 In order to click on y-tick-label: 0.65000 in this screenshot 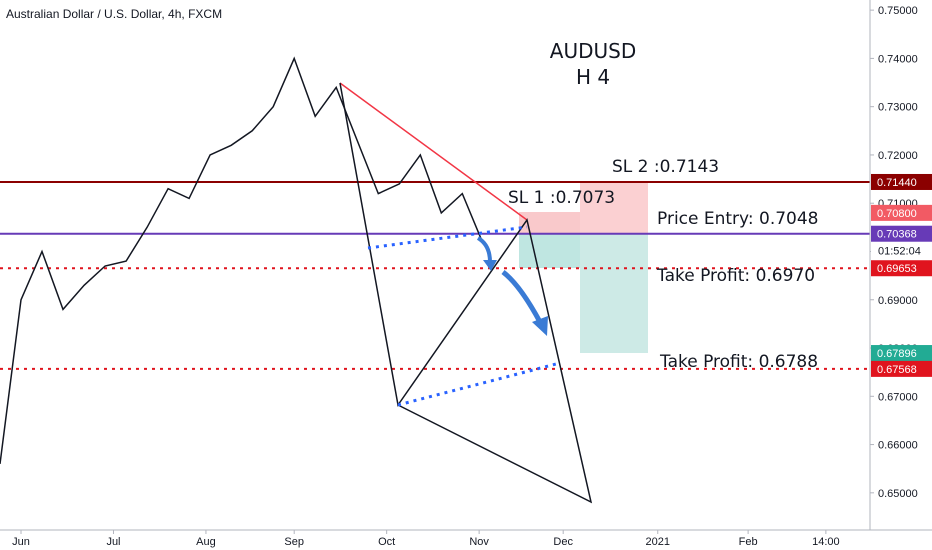, I will do `click(898, 494)`.